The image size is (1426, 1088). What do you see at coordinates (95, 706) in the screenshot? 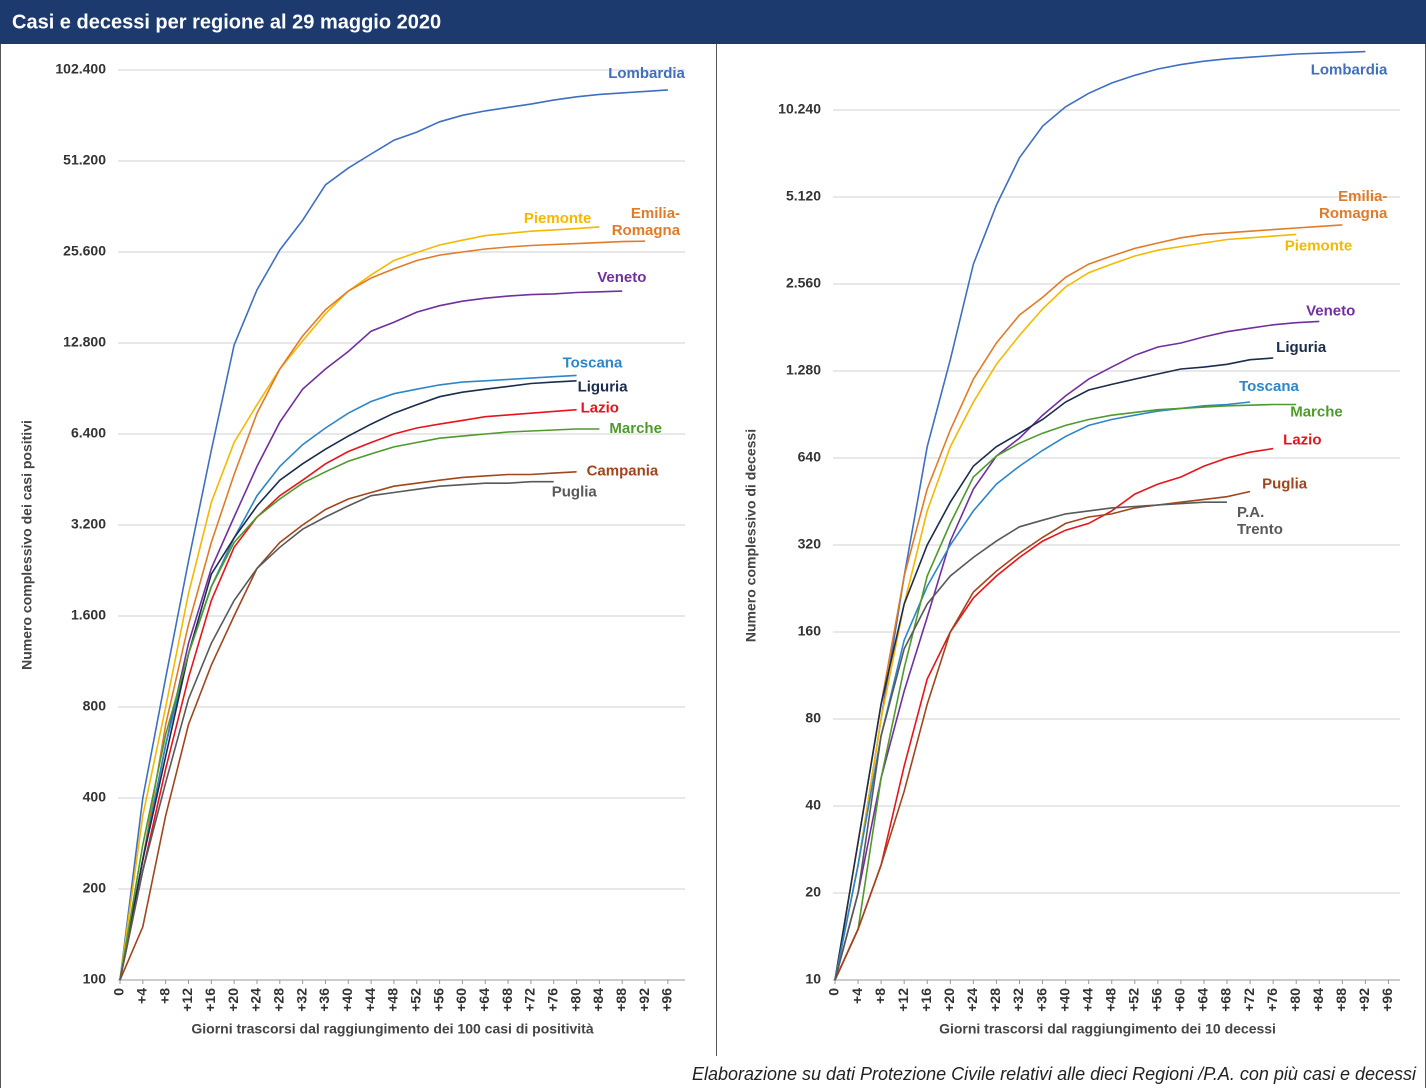
I see `y-tick-label: 800` at bounding box center [95, 706].